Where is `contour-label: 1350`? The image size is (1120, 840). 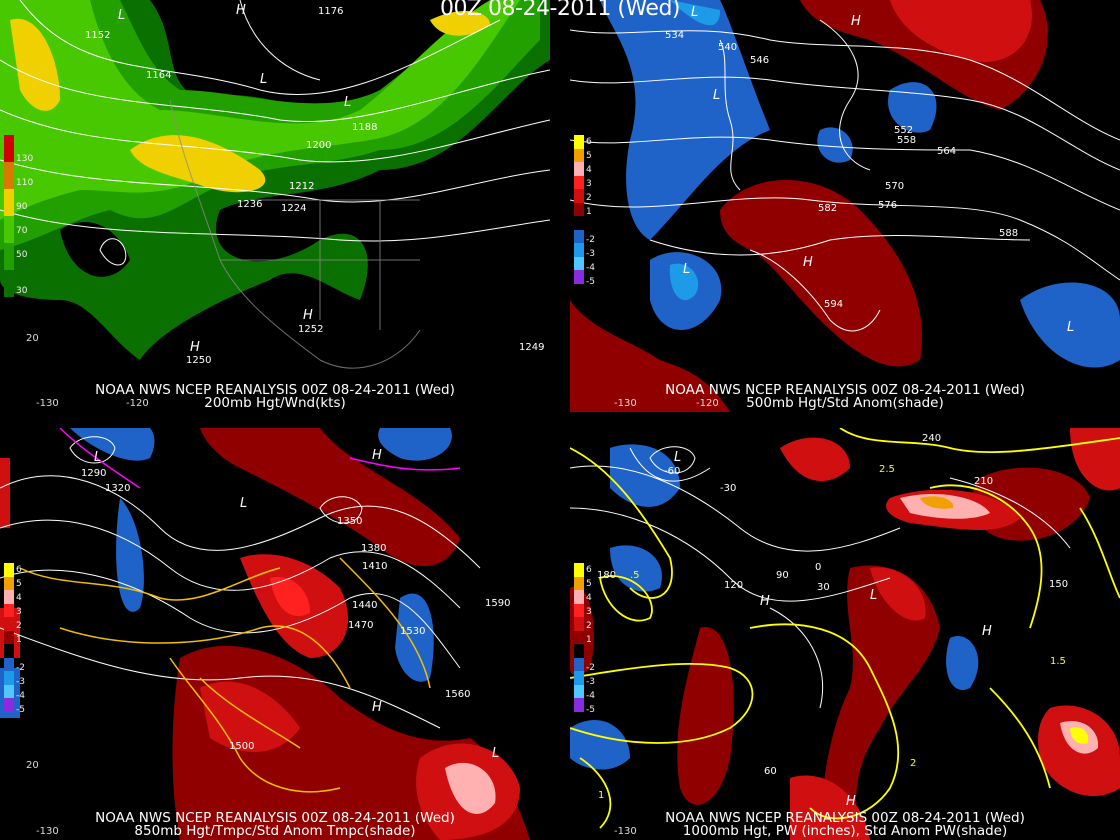 contour-label: 1350 is located at coordinates (350, 521).